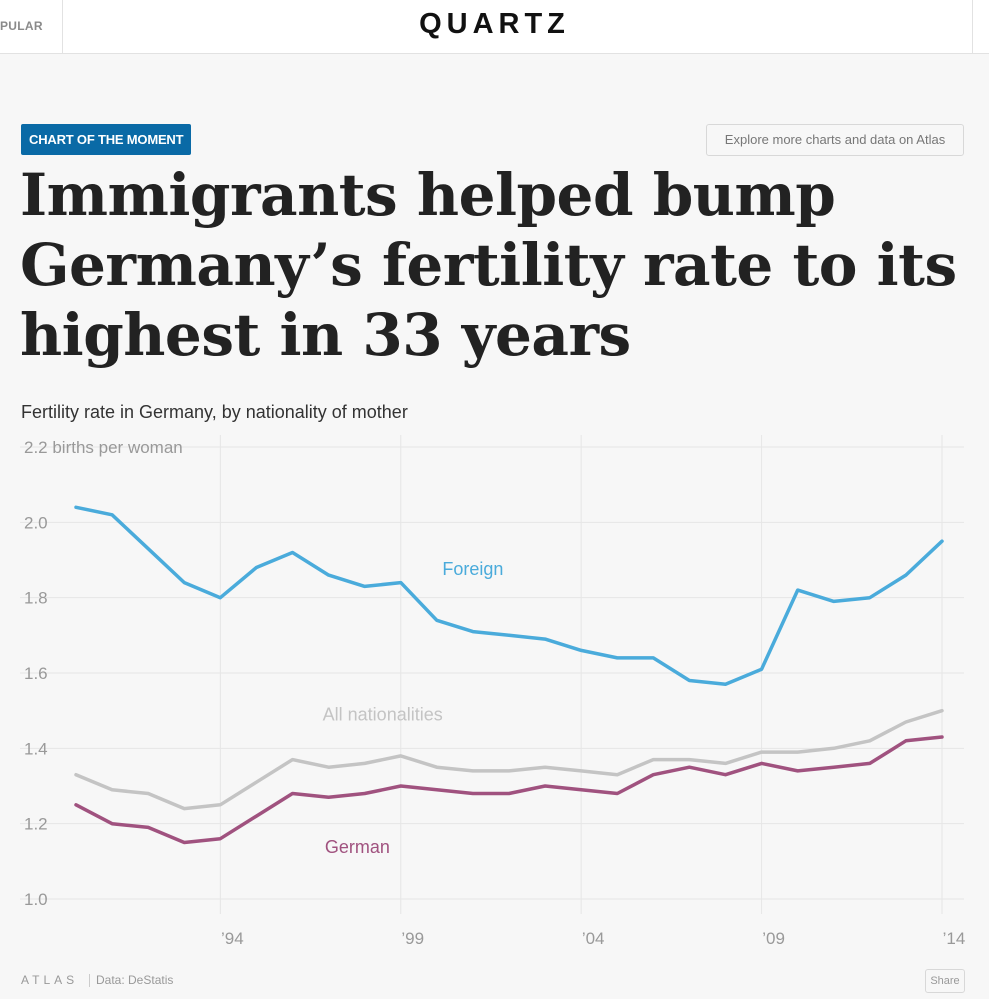 The height and width of the screenshot is (999, 989). I want to click on label-layer: All nationalities German Foreign, so click(413, 708).